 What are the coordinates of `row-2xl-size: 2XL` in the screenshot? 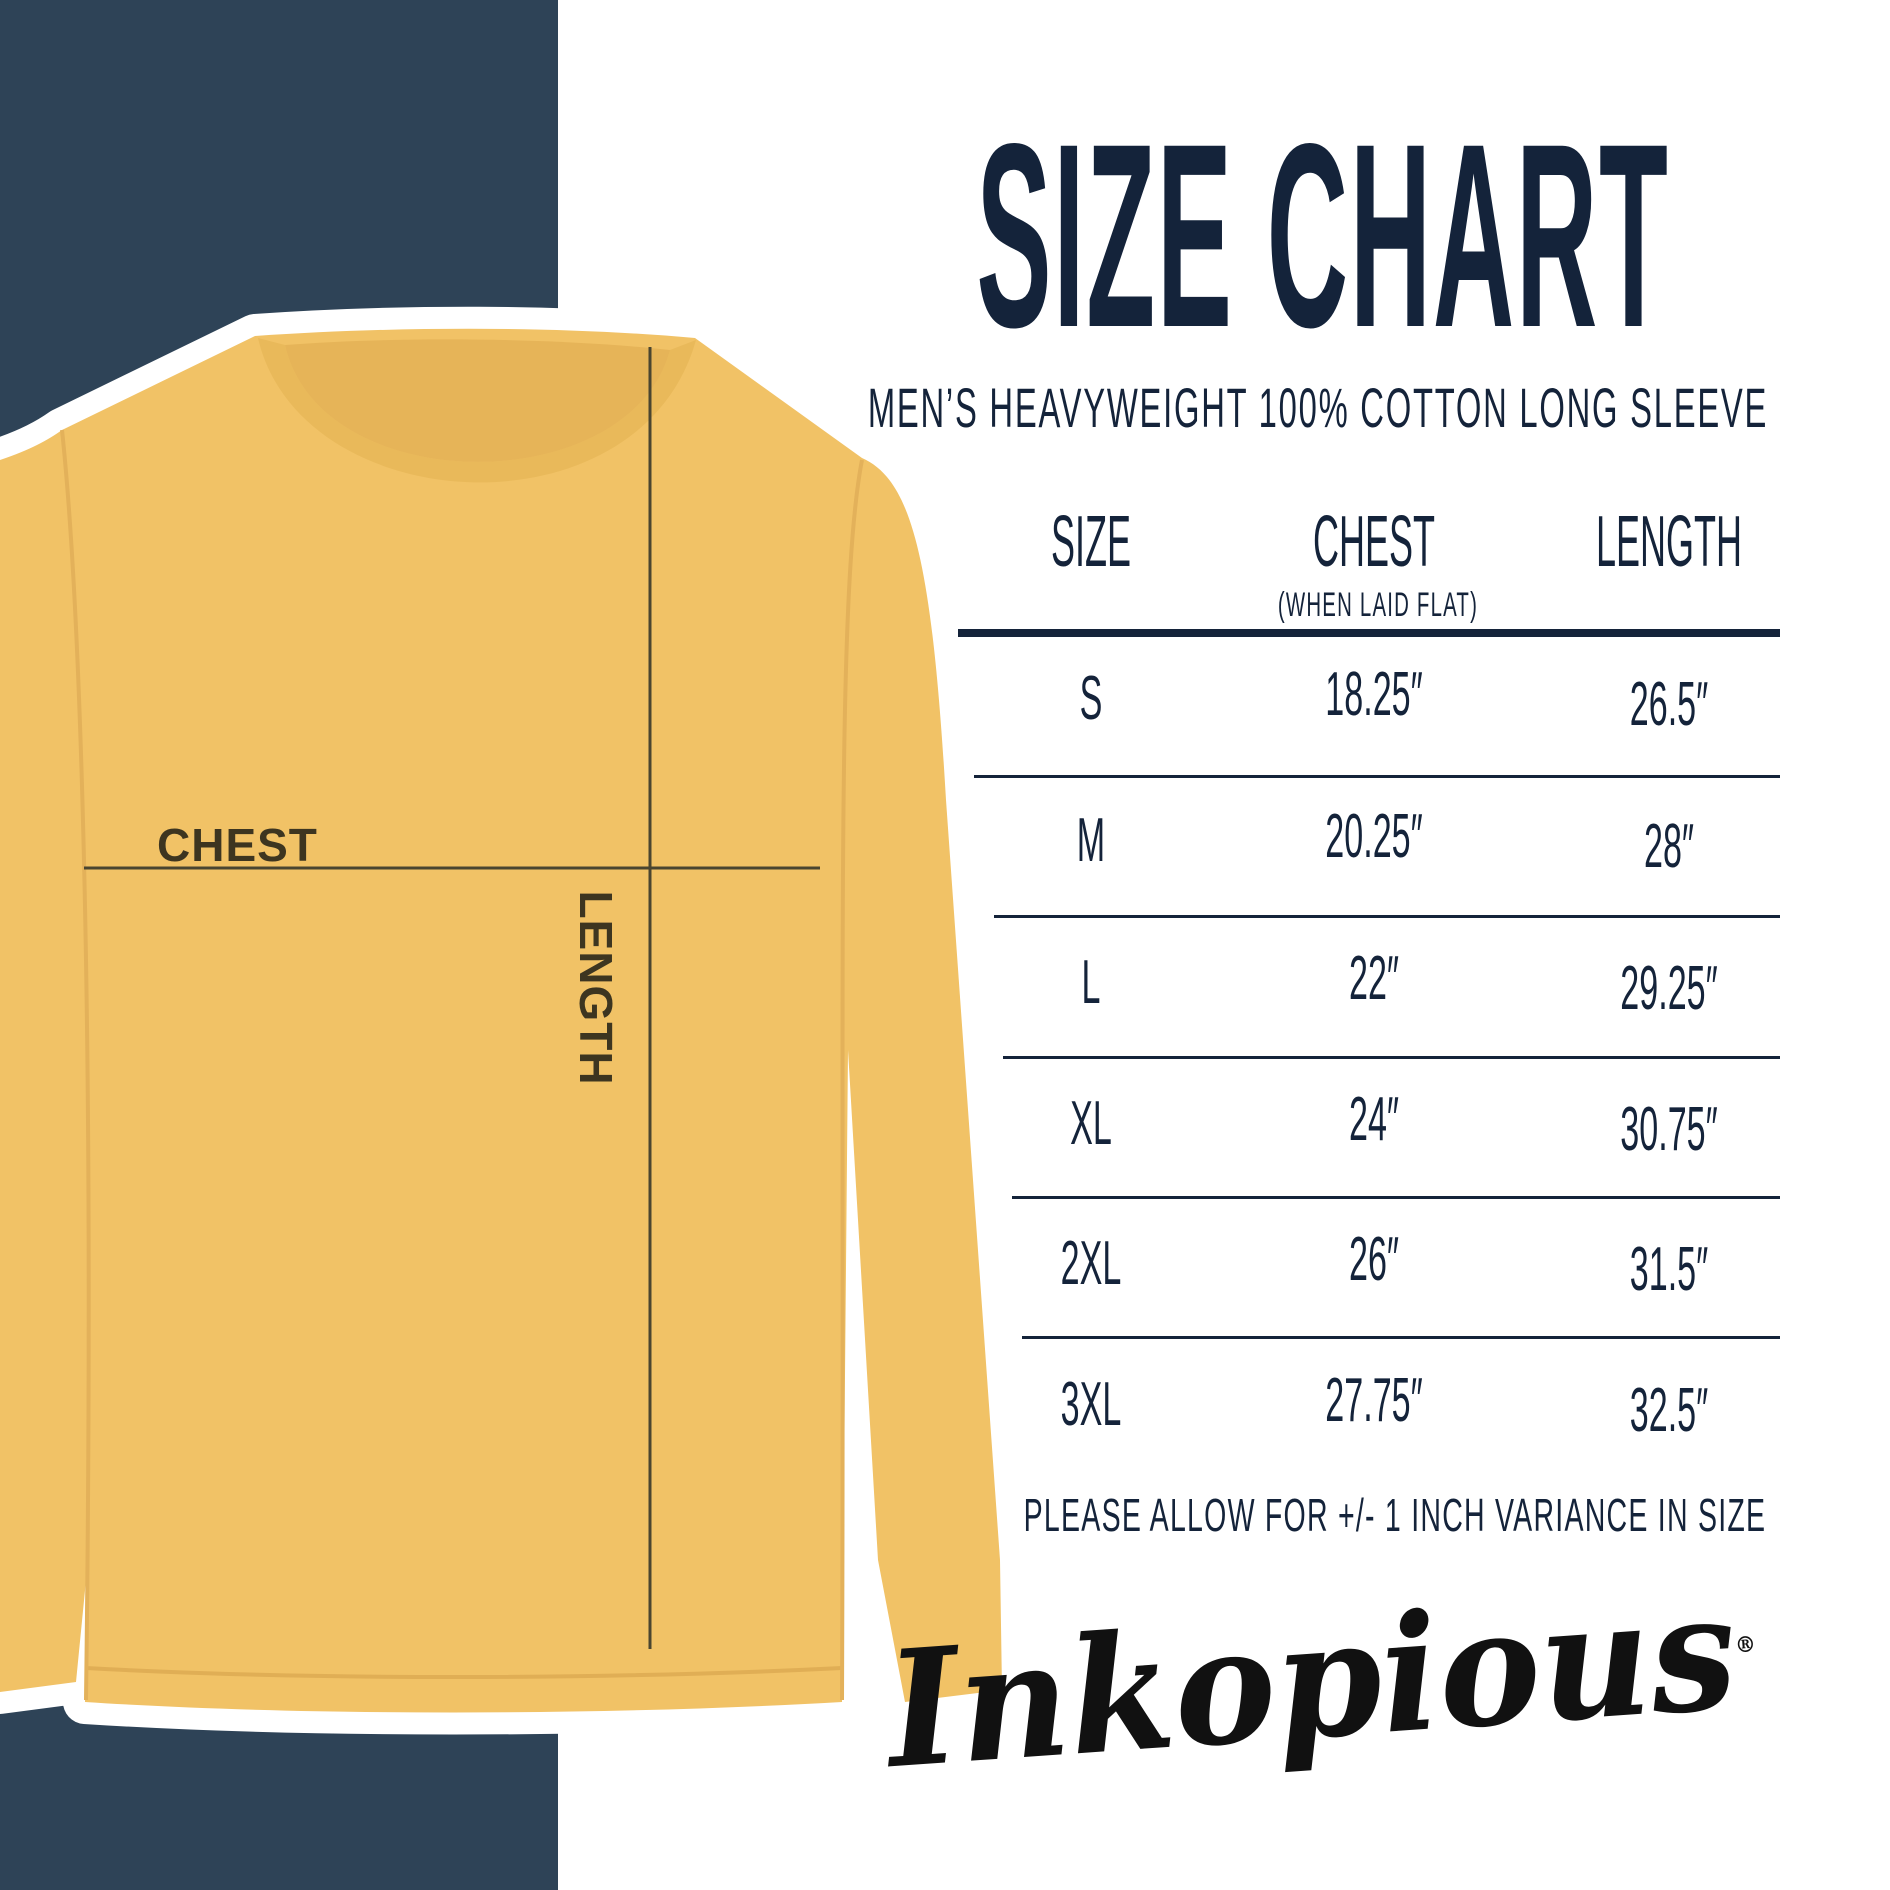 It's located at (1091, 1263).